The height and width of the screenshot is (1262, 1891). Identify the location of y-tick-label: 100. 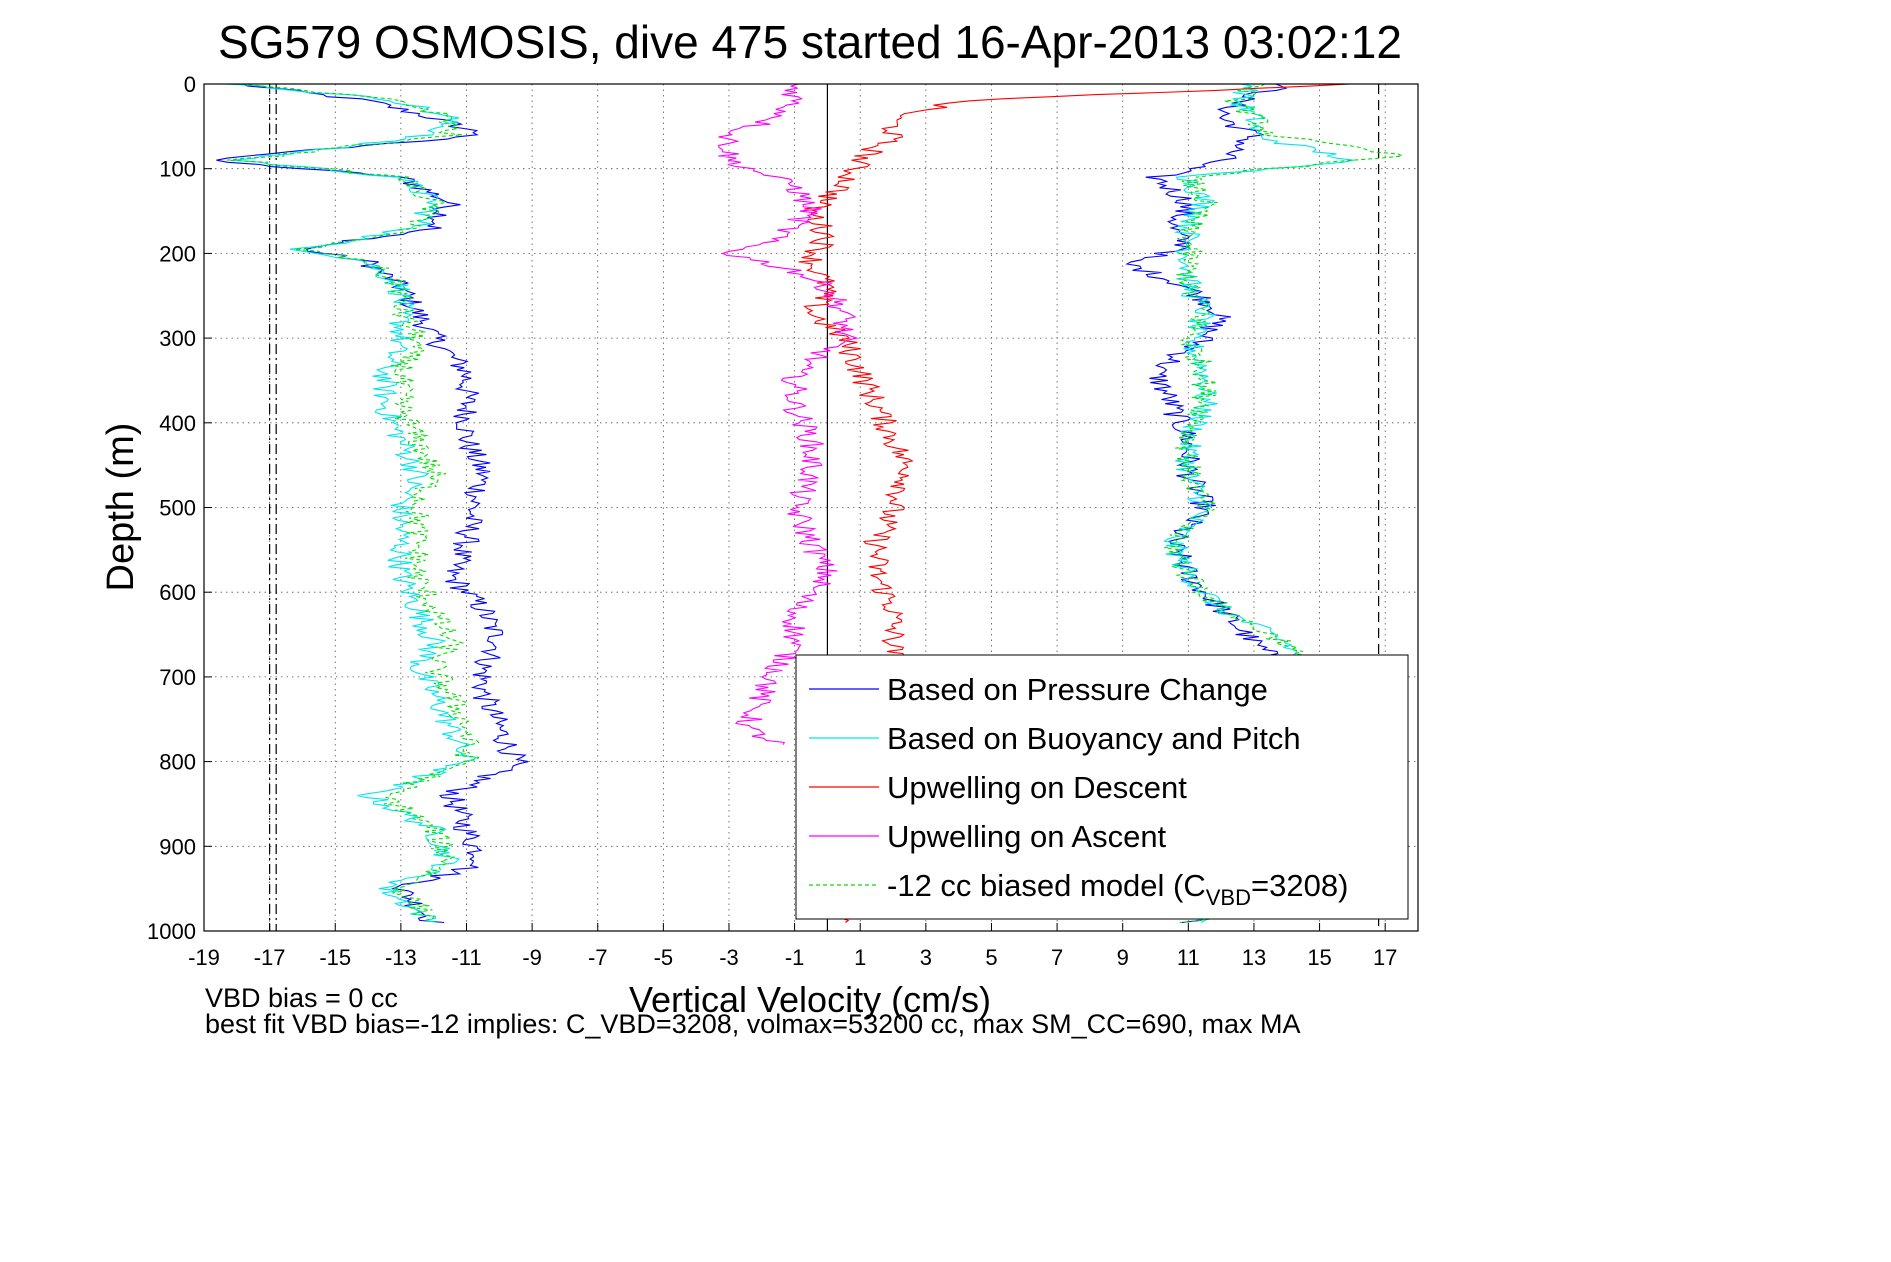
(177, 169).